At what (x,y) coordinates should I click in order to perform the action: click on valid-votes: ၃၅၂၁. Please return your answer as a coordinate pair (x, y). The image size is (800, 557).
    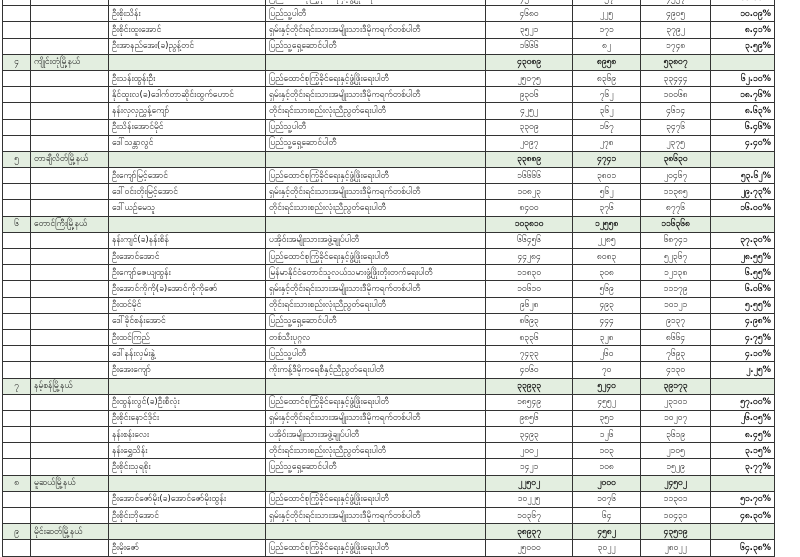
    Looking at the image, I should click on (529, 30).